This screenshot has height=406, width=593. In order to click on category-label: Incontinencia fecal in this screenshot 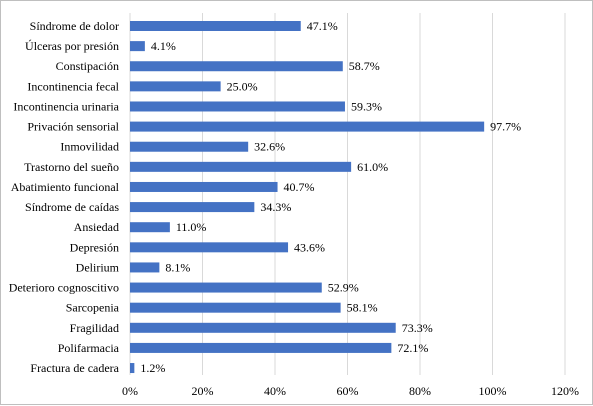, I will do `click(73, 86)`.